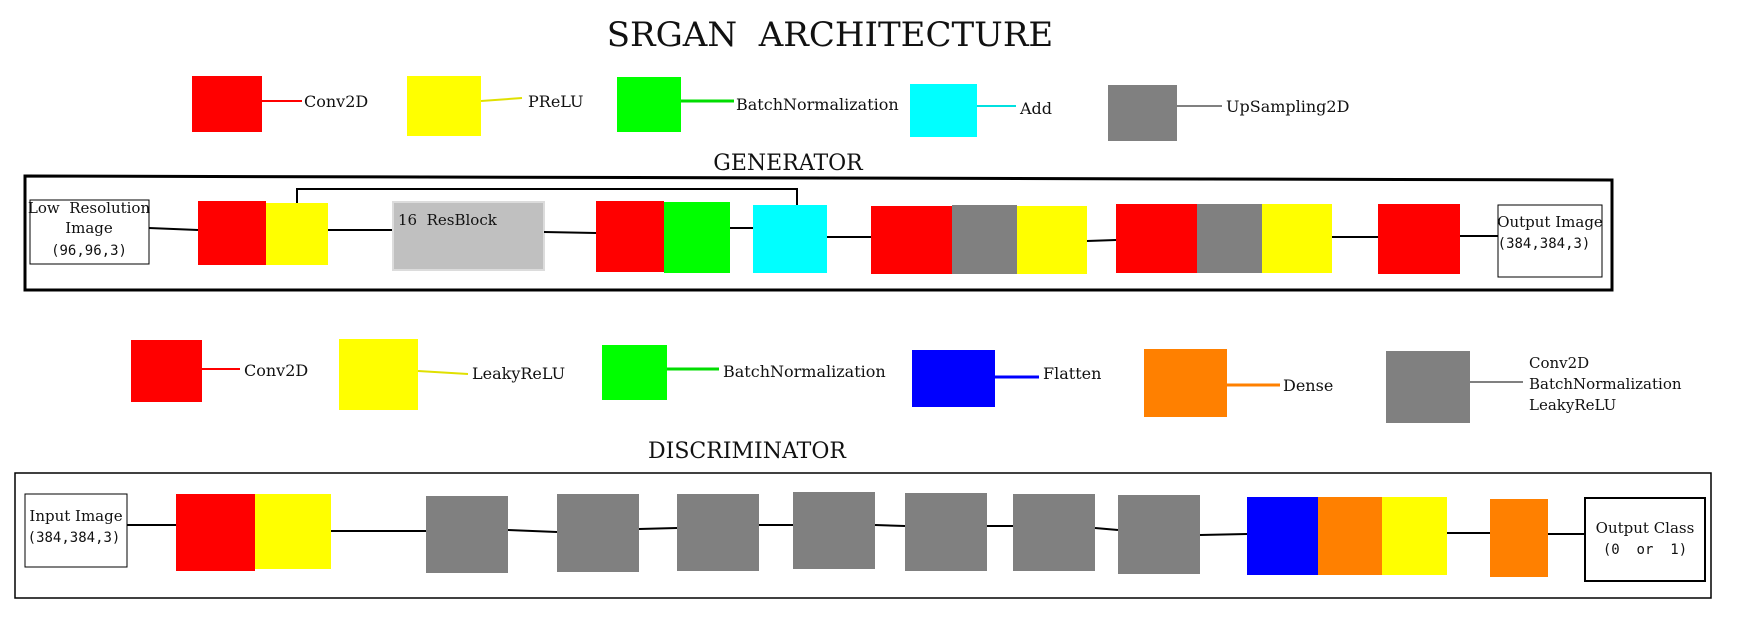  Describe the element at coordinates (378, 374) in the screenshot. I see `legend-d-leakyrelu-swatch` at that location.